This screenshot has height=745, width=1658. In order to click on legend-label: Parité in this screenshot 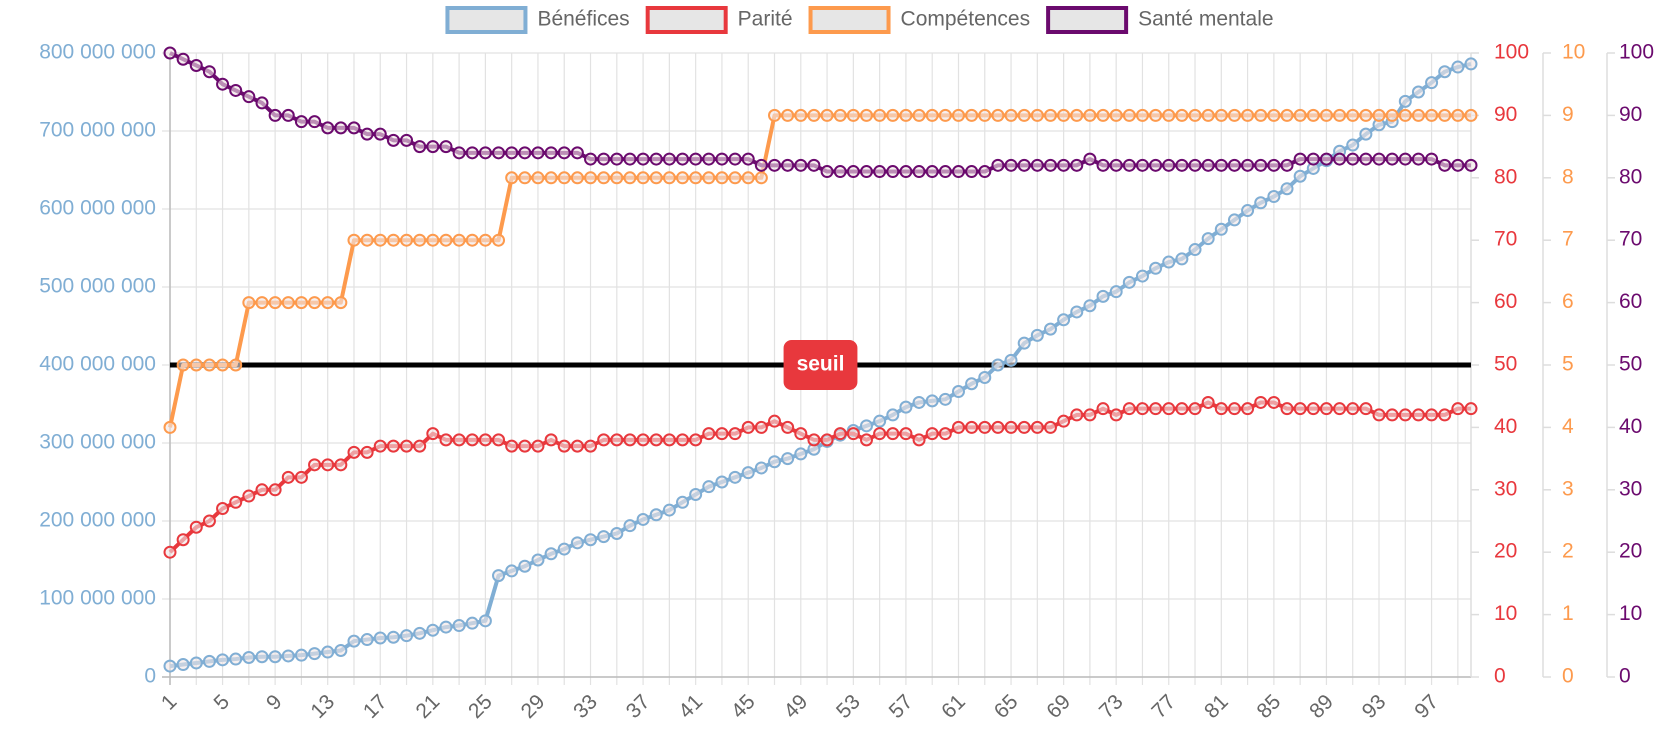, I will do `click(765, 19)`.